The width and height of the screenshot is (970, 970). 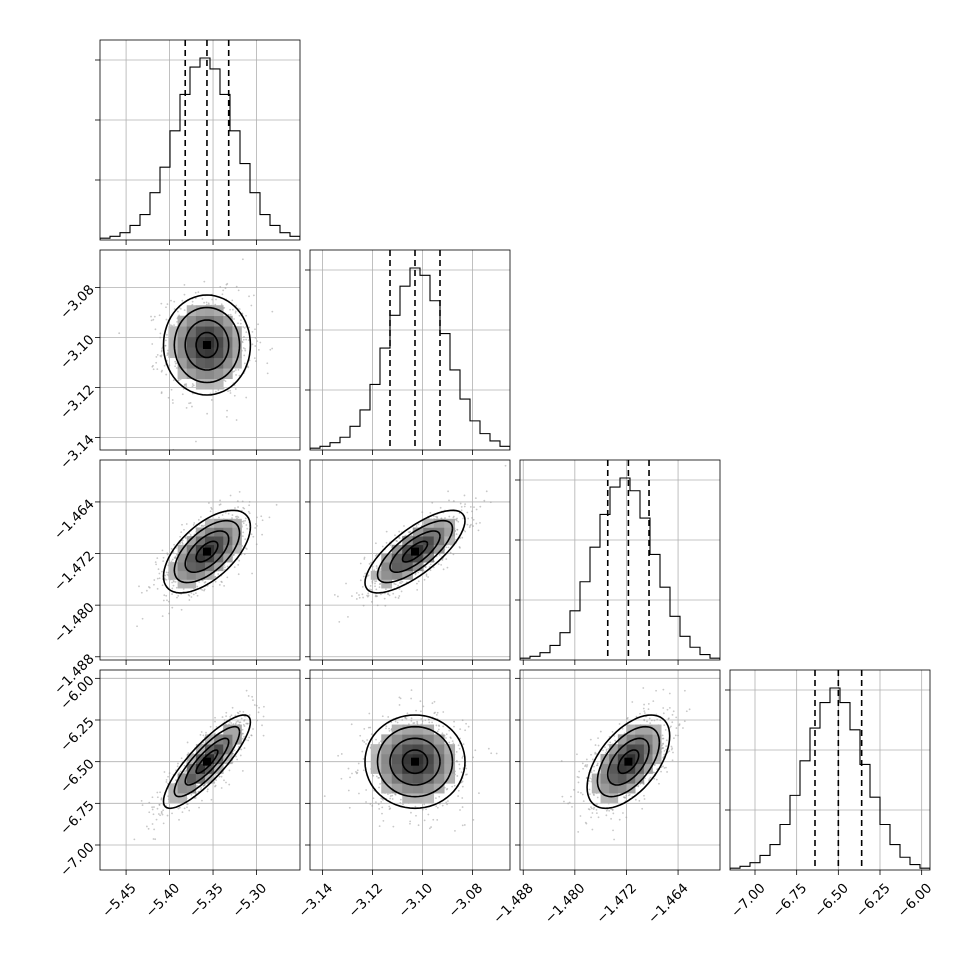 I want to click on panel-frame, so click(x=200, y=560).